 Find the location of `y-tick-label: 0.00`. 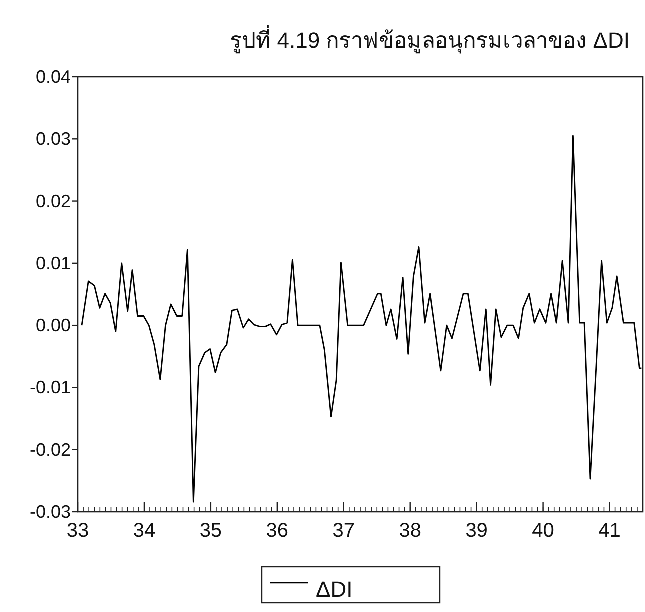

y-tick-label: 0.00 is located at coordinates (53, 326).